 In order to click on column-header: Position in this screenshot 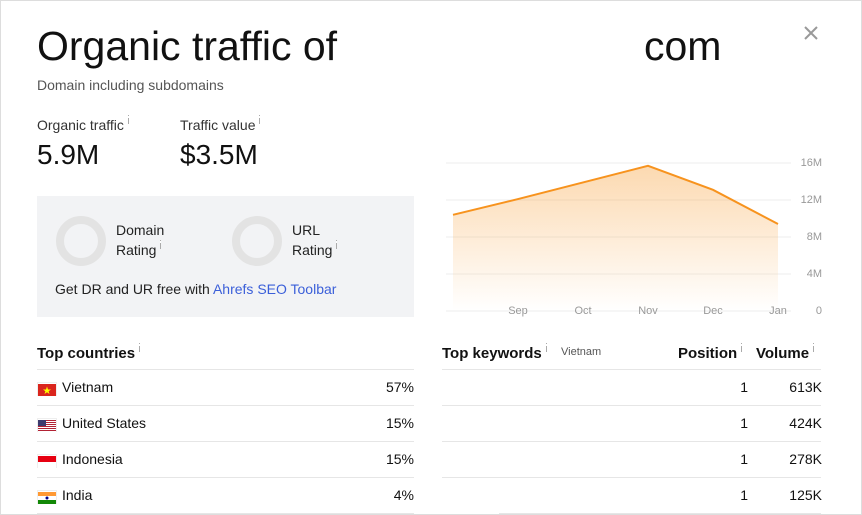, I will do `click(710, 352)`.